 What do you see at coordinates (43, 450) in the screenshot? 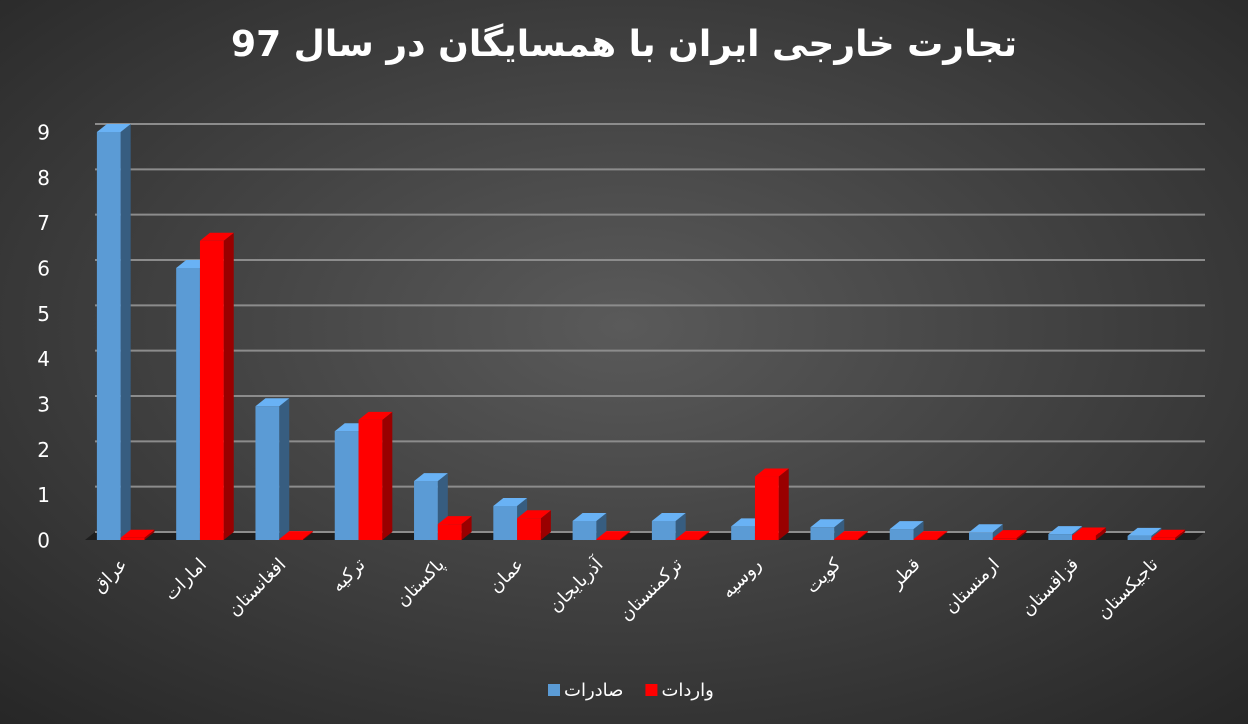
I see `y-tick-label: 2` at bounding box center [43, 450].